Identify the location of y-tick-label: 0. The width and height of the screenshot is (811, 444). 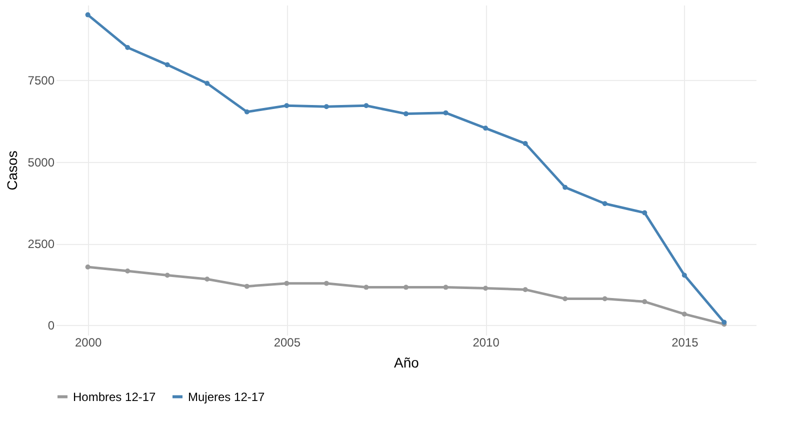
(51, 325).